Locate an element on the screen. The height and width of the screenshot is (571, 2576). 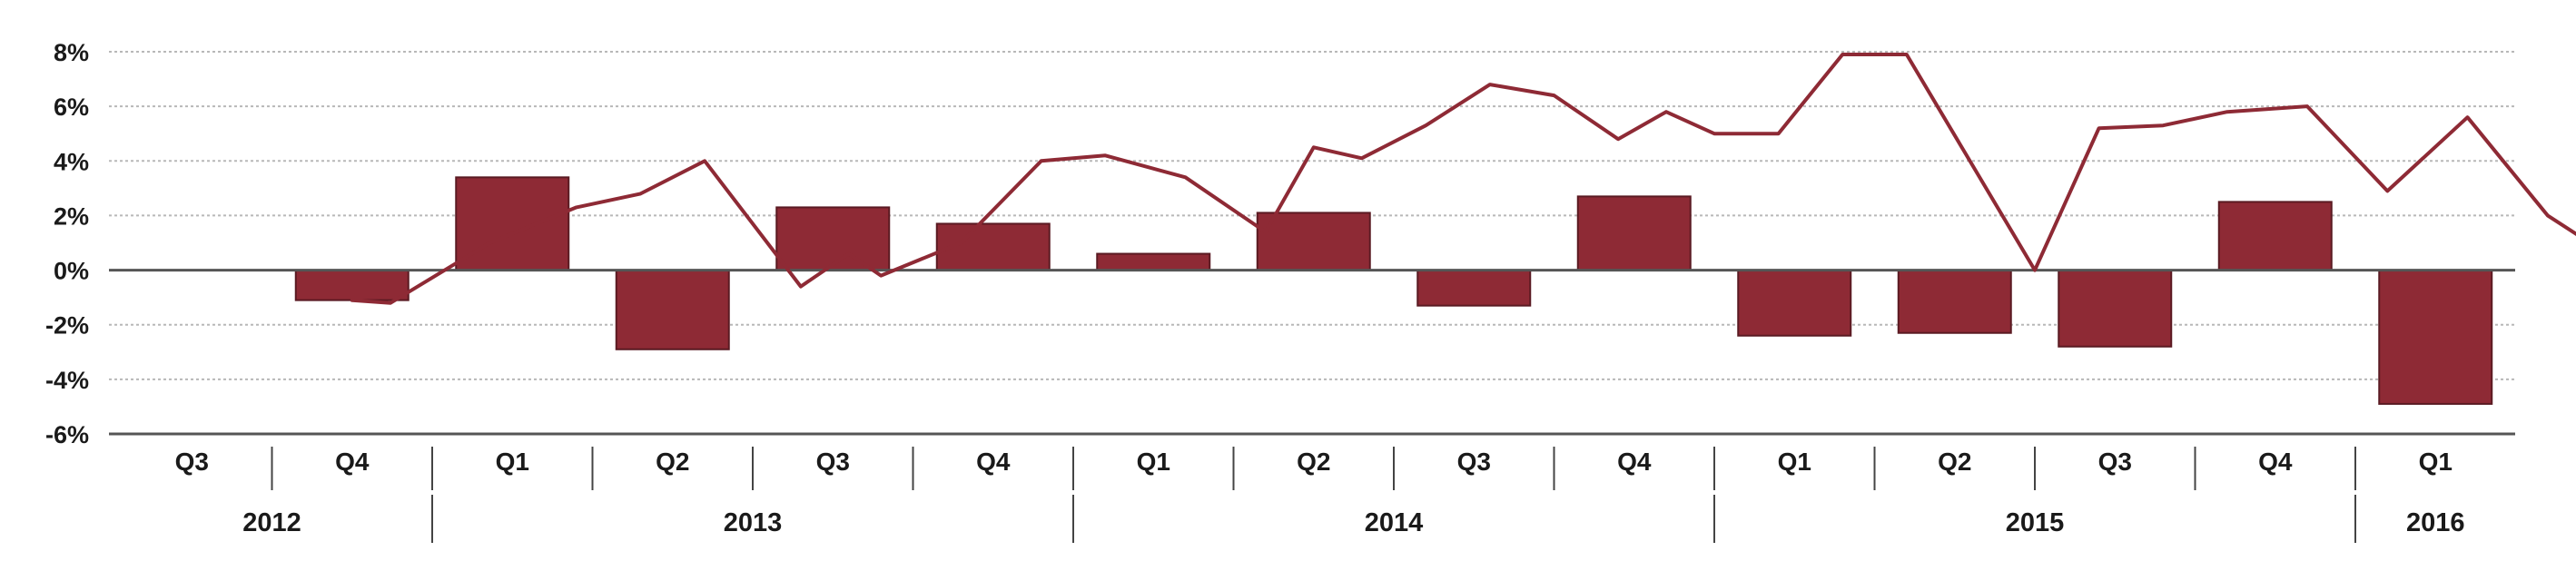
y-tick-label: 2% is located at coordinates (71, 216).